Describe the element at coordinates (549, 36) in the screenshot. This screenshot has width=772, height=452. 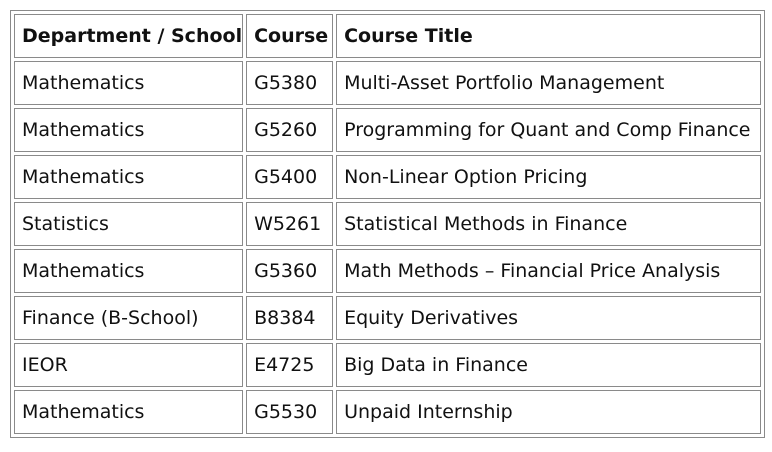
I see `header-course-title: Course Title` at that location.